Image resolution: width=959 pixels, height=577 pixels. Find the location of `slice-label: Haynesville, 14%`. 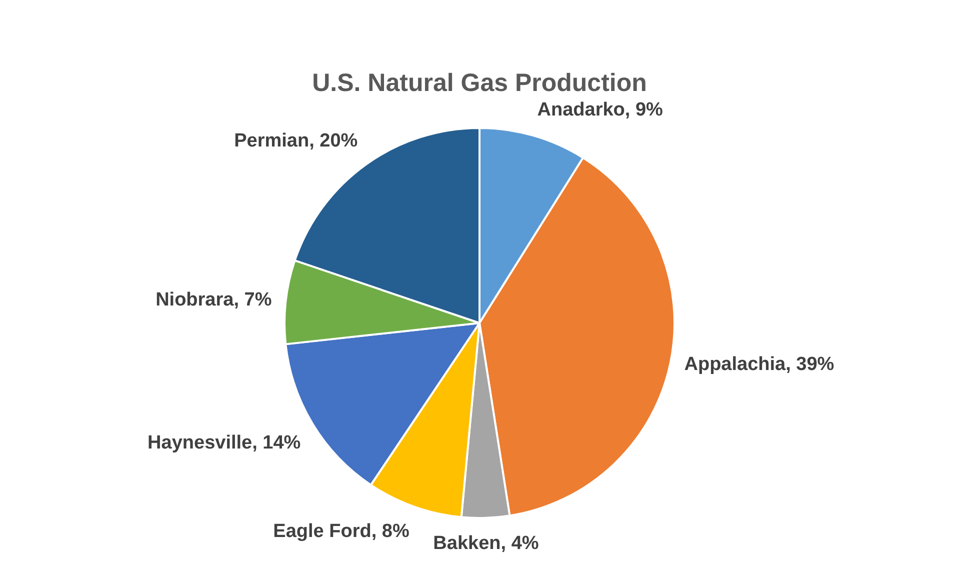

slice-label: Haynesville, 14% is located at coordinates (224, 443).